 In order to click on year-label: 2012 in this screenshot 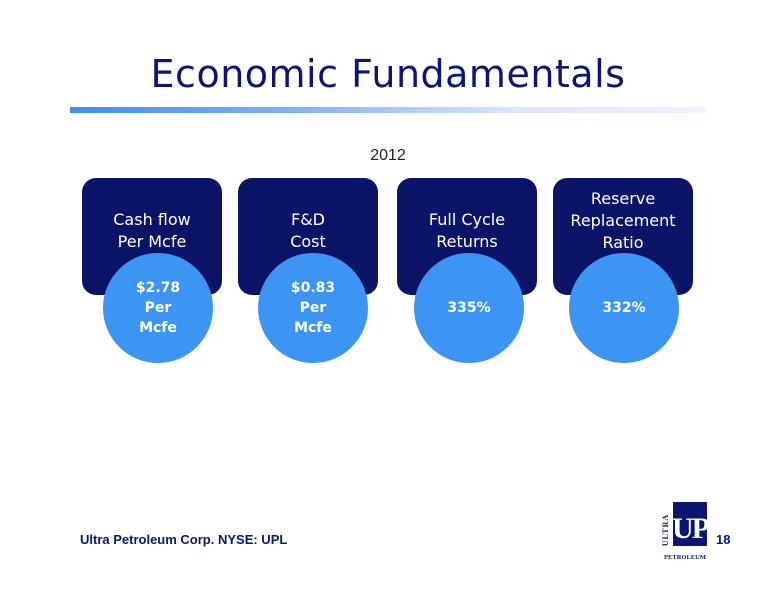, I will do `click(388, 155)`.